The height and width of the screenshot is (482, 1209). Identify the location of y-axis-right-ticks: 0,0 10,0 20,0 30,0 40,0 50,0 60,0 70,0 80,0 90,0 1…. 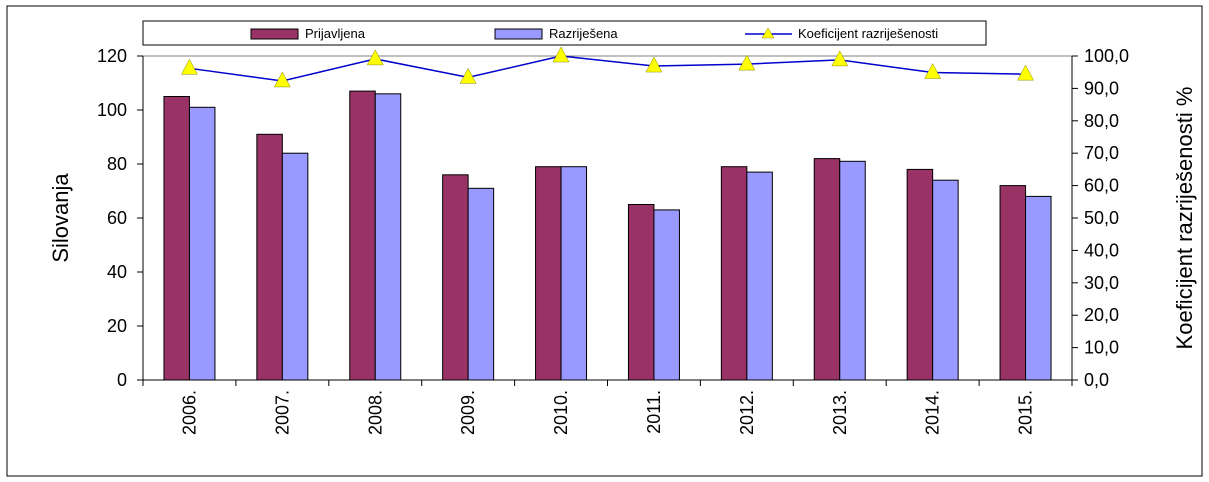
(1100, 218).